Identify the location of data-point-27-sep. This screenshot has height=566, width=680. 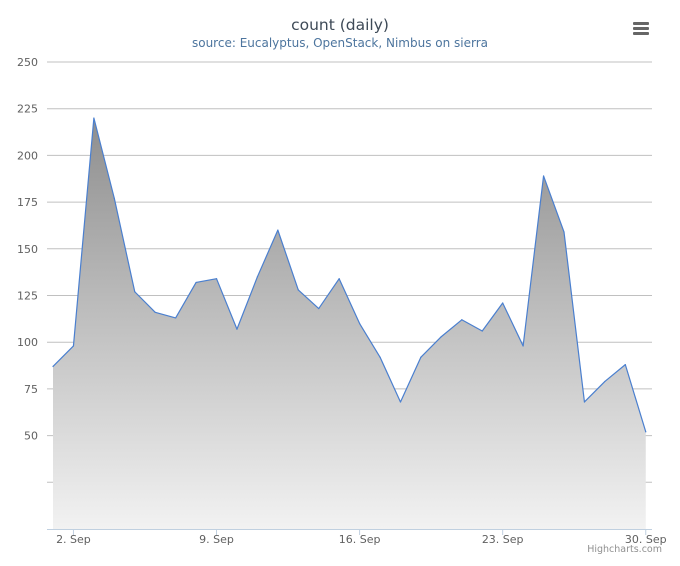
(584, 402).